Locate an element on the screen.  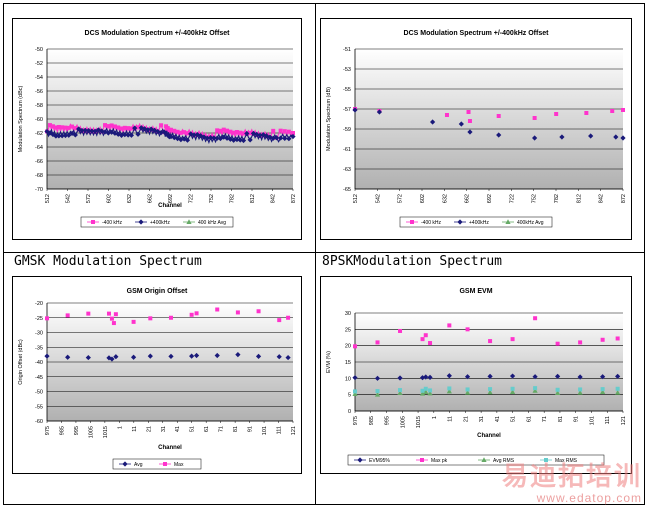
x-tick-label: 1015 is located at coordinates (419, 422).